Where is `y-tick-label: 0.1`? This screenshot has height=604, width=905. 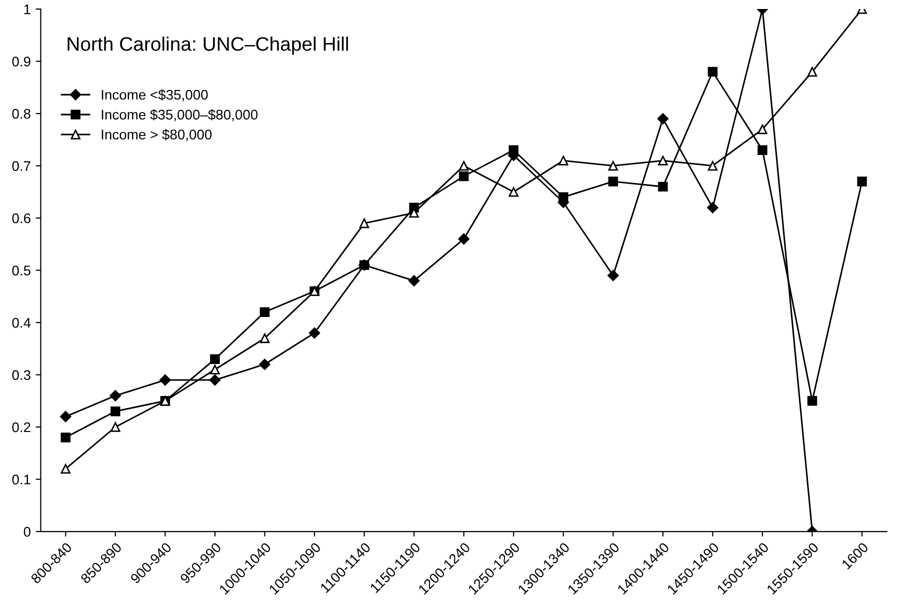
y-tick-label: 0.1 is located at coordinates (21, 479).